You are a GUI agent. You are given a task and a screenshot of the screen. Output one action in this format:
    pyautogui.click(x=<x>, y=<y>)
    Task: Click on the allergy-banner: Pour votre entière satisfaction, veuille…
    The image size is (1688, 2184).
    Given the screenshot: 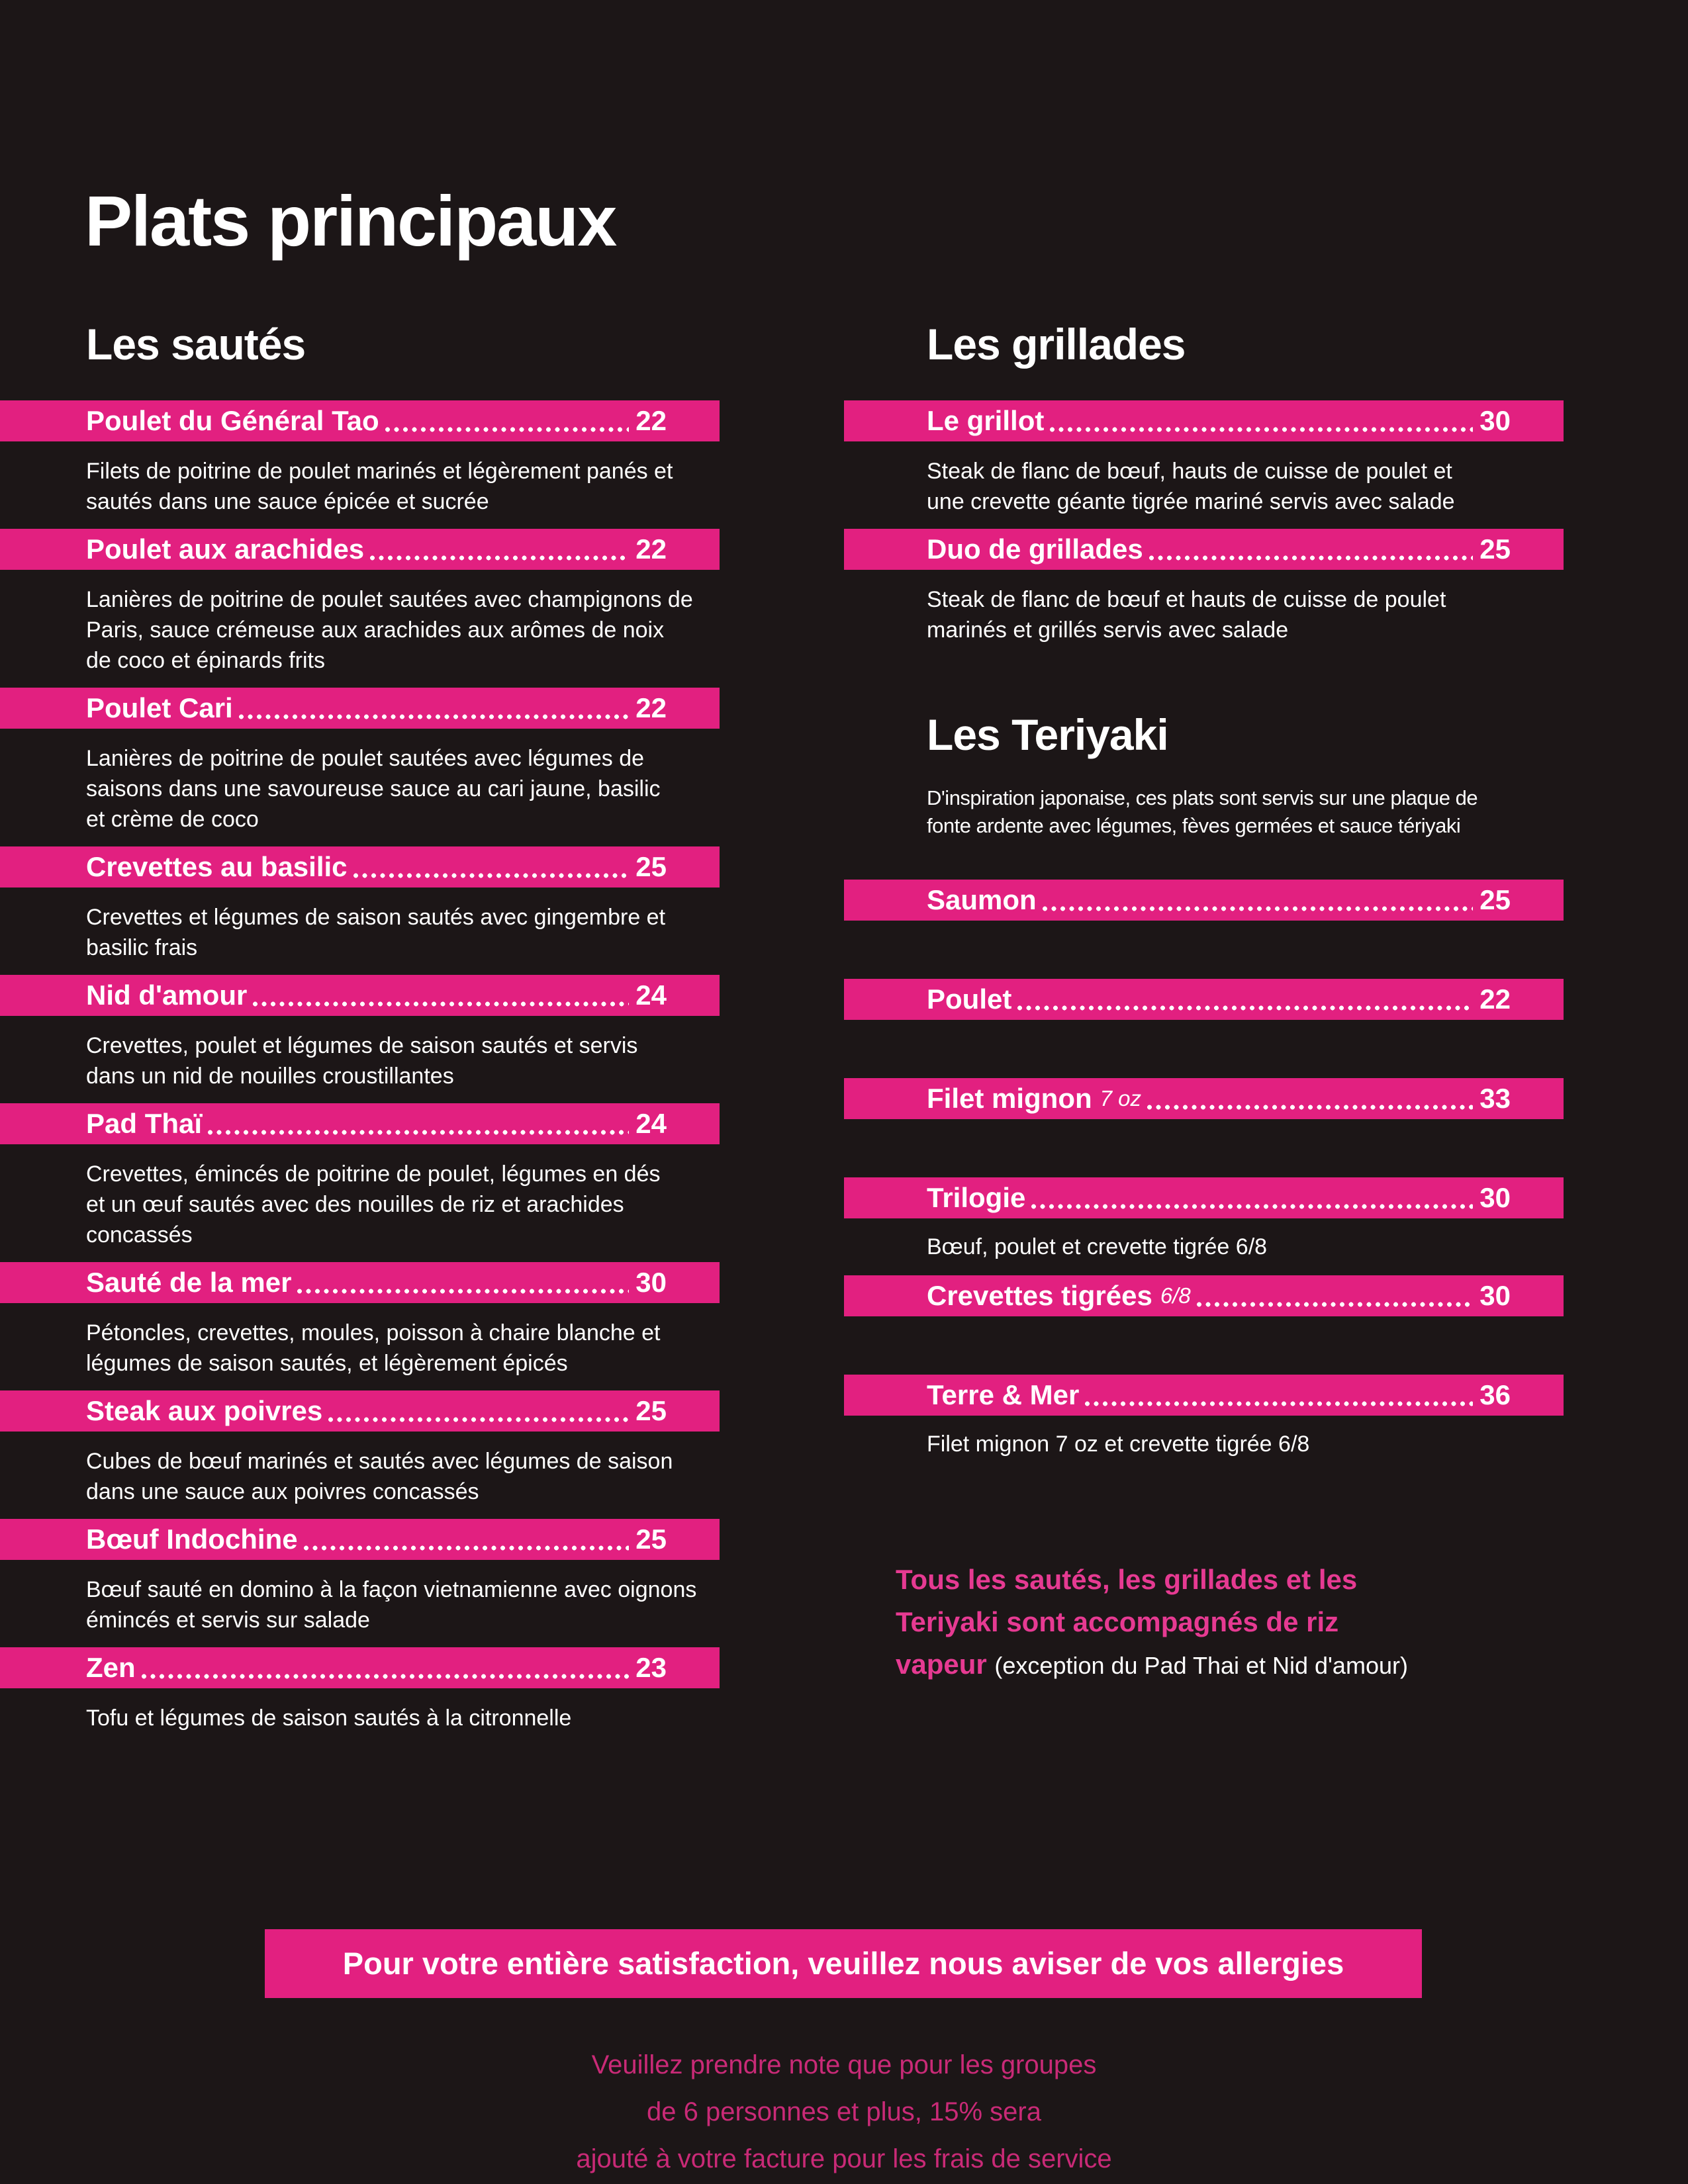 What is the action you would take?
    pyautogui.click(x=843, y=1963)
    